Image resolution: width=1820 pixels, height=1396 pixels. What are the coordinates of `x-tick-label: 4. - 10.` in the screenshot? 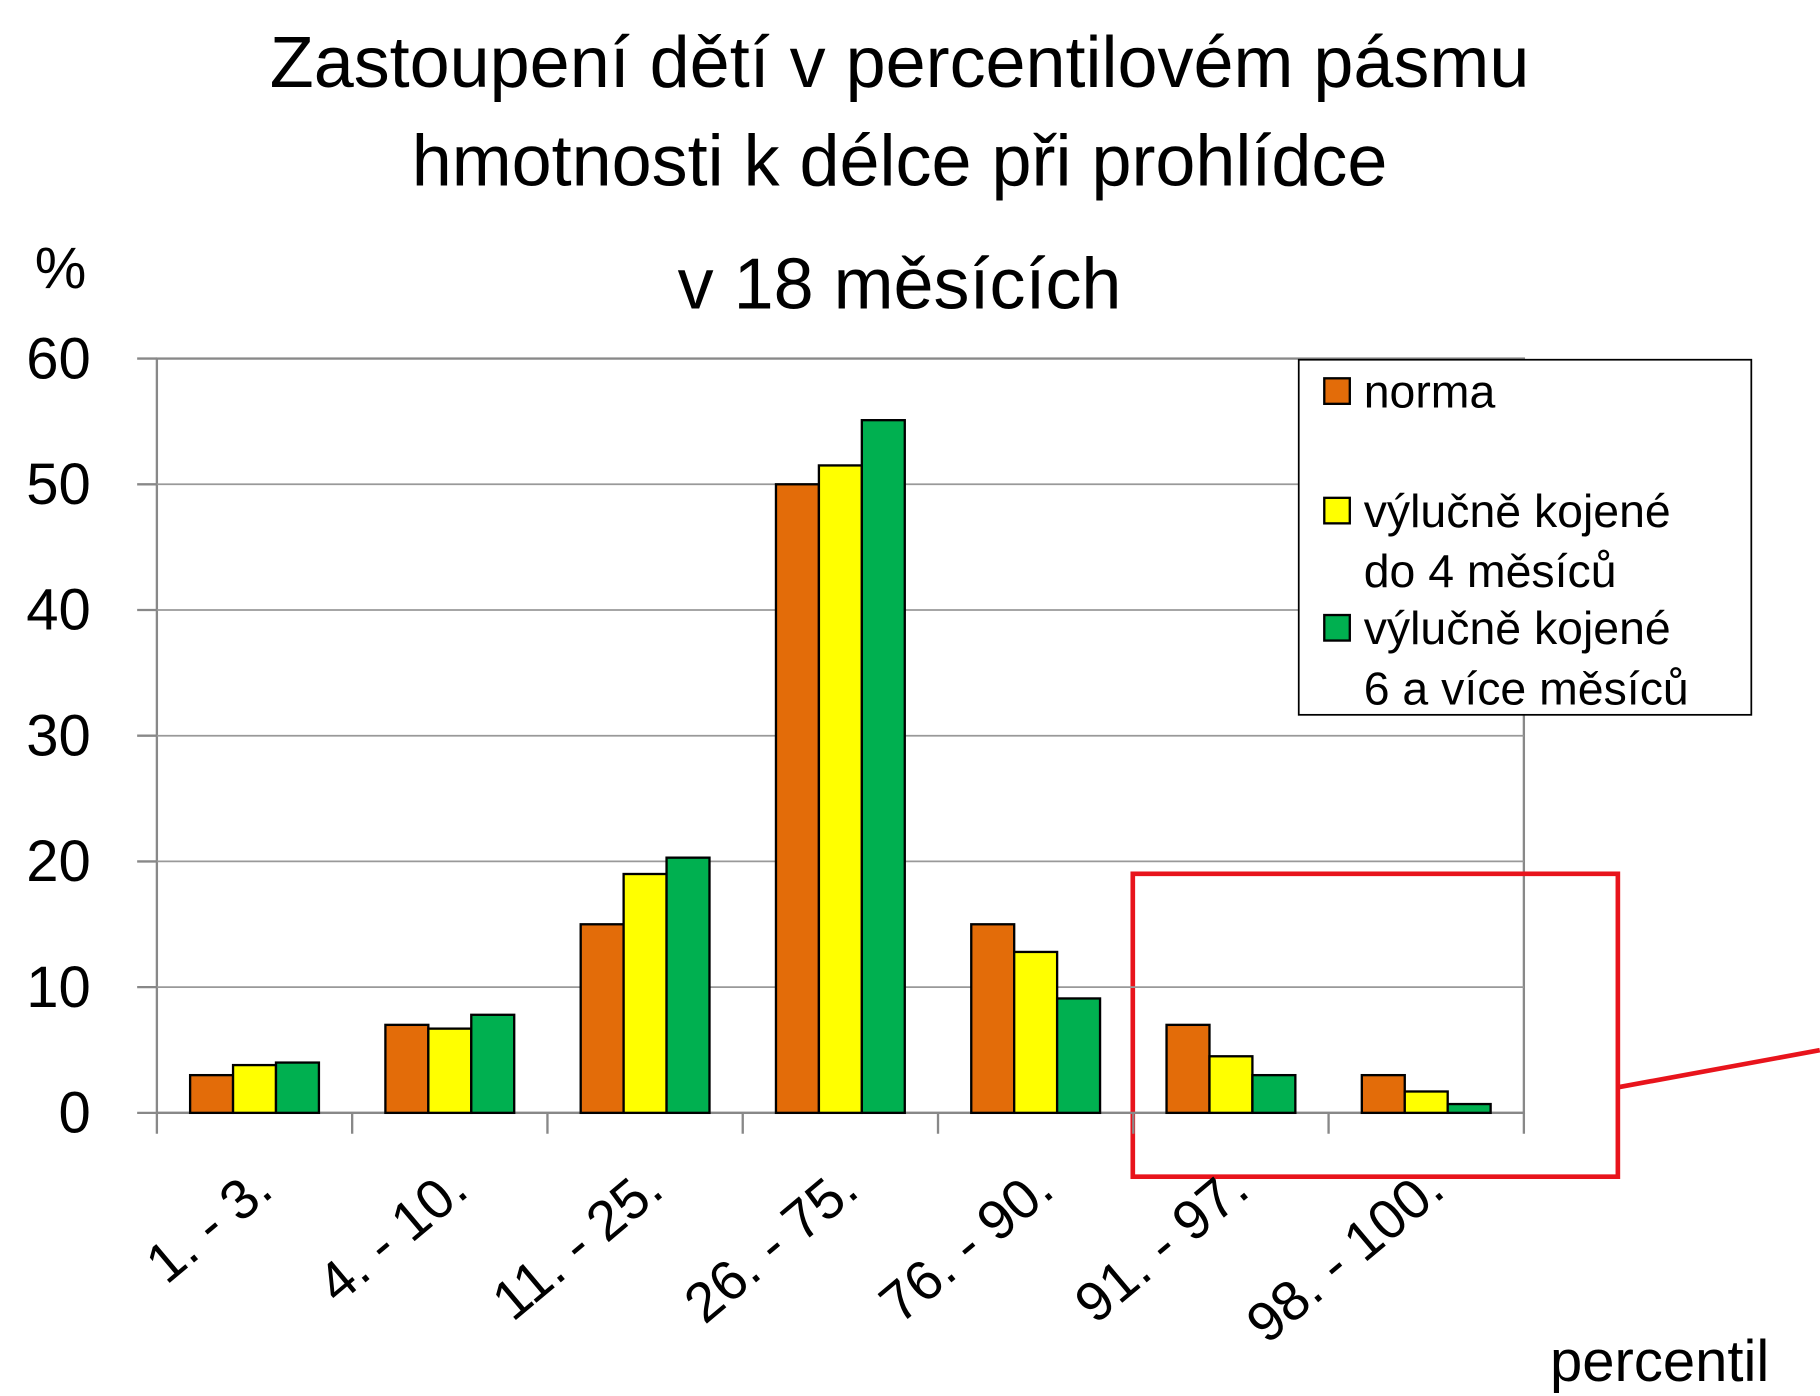 It's located at (392, 1235).